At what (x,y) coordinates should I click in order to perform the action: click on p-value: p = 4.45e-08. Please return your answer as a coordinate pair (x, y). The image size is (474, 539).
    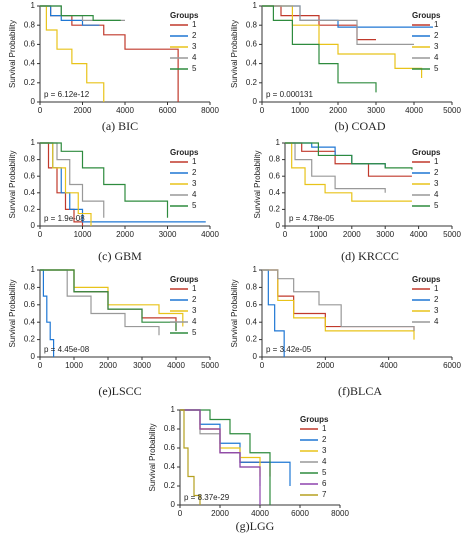
    Looking at the image, I should click on (67, 349).